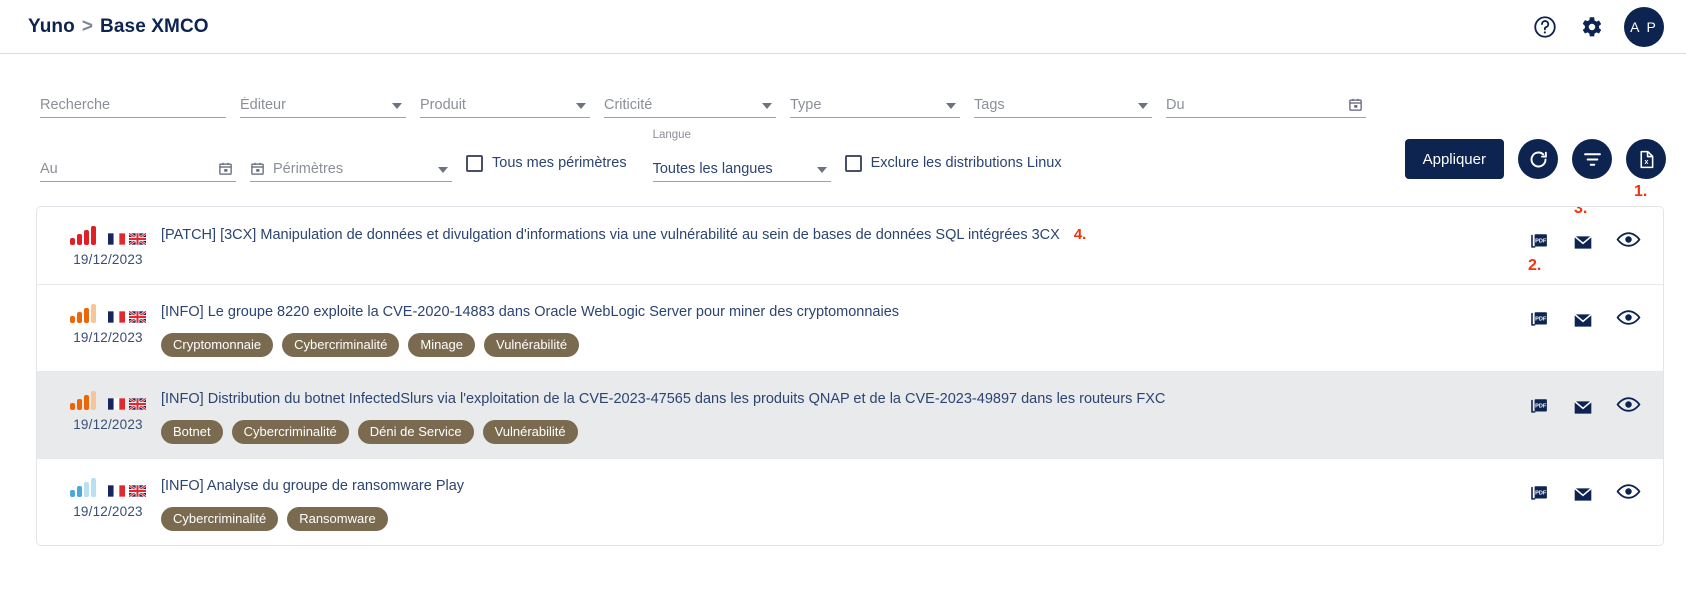  What do you see at coordinates (806, 105) in the screenshot?
I see `type-placeholder: Type` at bounding box center [806, 105].